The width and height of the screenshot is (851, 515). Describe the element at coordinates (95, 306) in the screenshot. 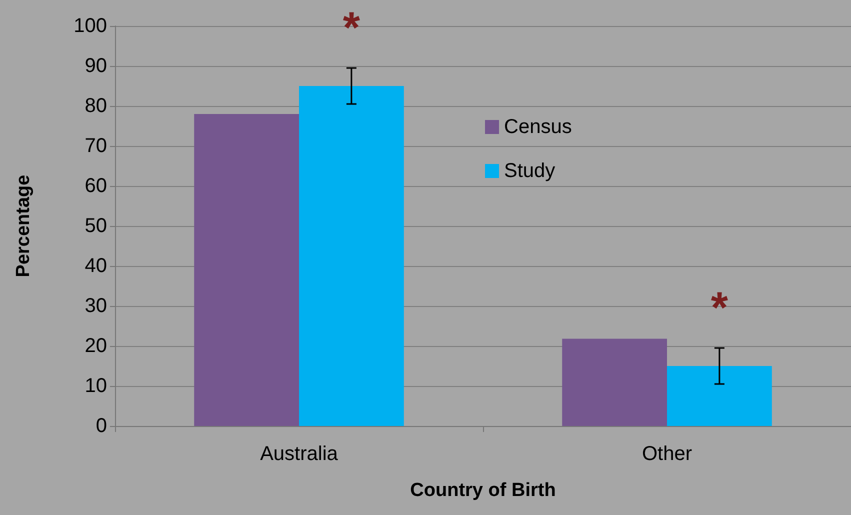

I see `y-tick-label: 30` at that location.